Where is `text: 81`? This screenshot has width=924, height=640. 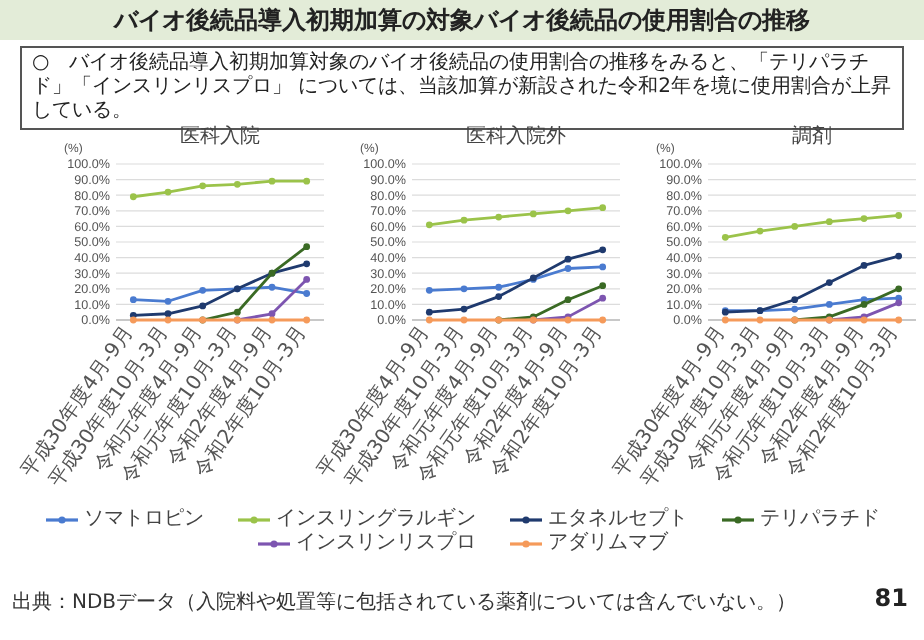 text: 81 is located at coordinates (891, 598).